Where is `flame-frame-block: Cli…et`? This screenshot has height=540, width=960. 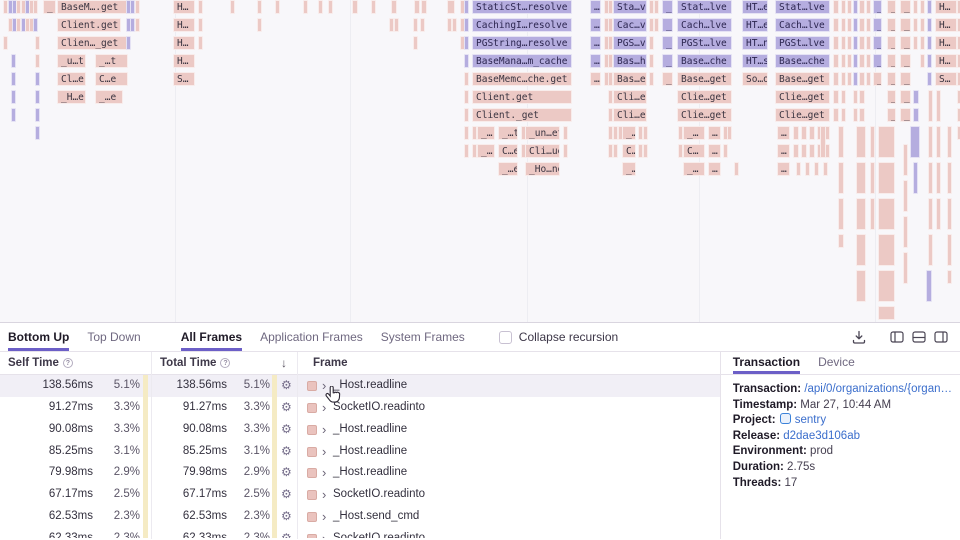 flame-frame-block: Cli…et is located at coordinates (630, 115).